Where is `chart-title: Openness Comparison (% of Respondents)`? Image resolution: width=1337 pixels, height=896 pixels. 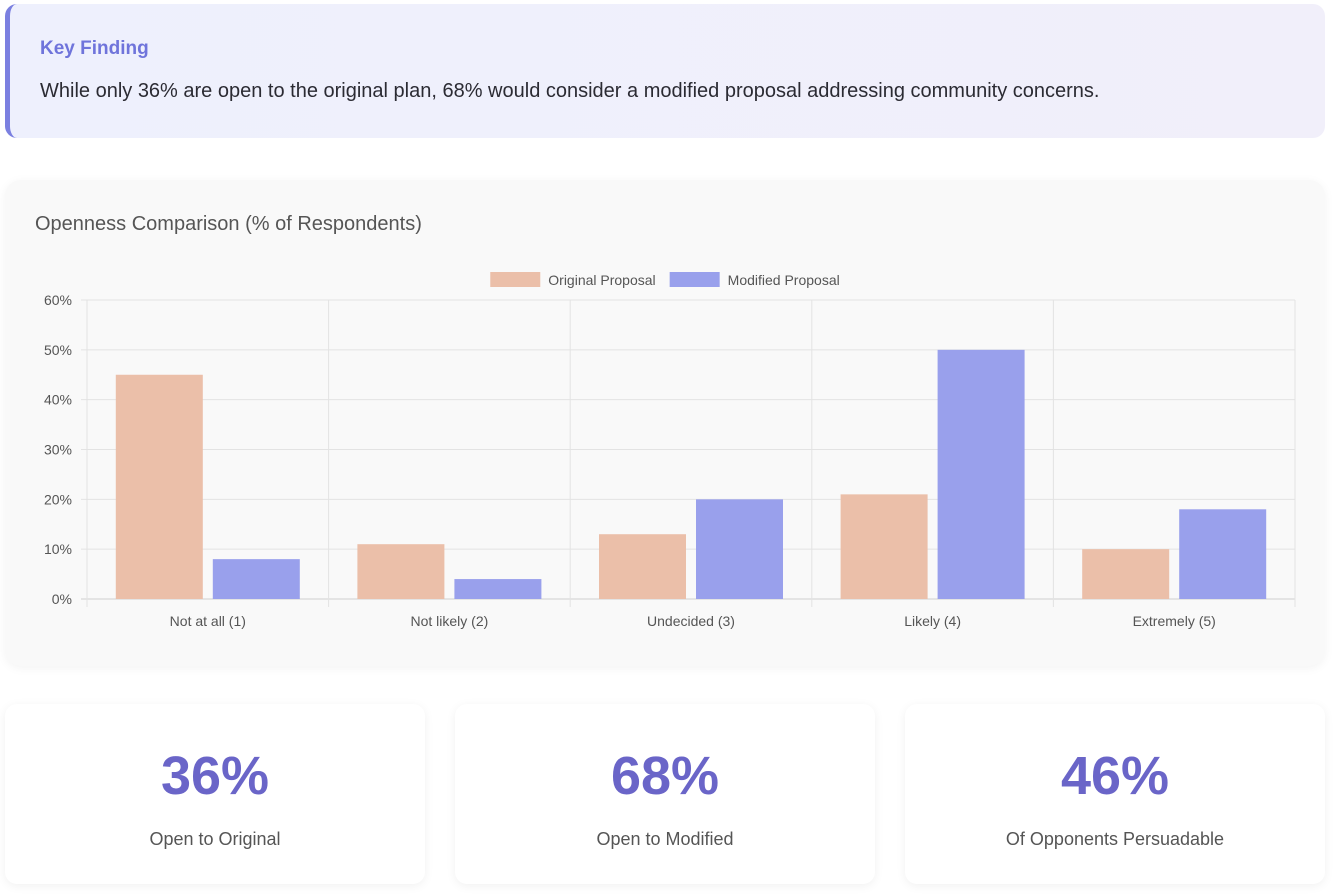
chart-title: Openness Comparison (% of Respondents) is located at coordinates (228, 224).